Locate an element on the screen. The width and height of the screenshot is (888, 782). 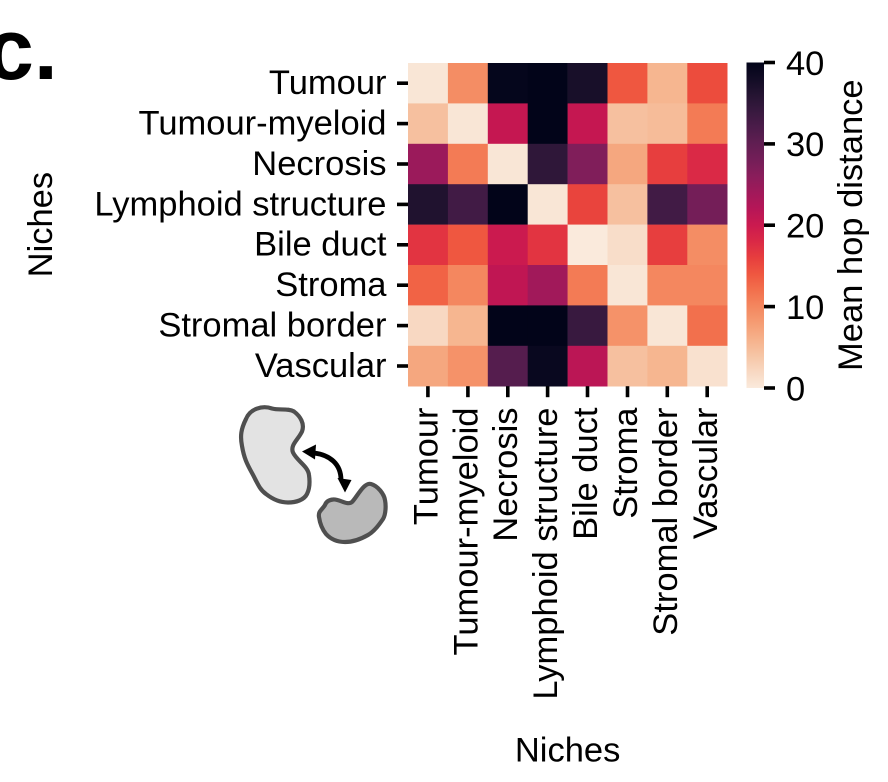
svg-text: c. is located at coordinates (29, 50).